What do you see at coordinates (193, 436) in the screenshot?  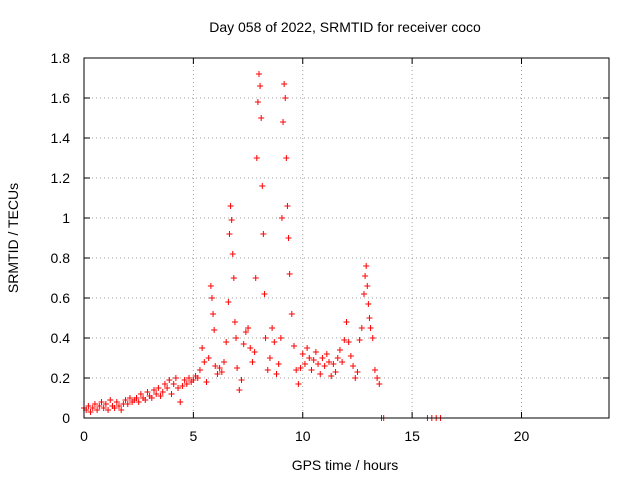 I see `x-tick-label: 5` at bounding box center [193, 436].